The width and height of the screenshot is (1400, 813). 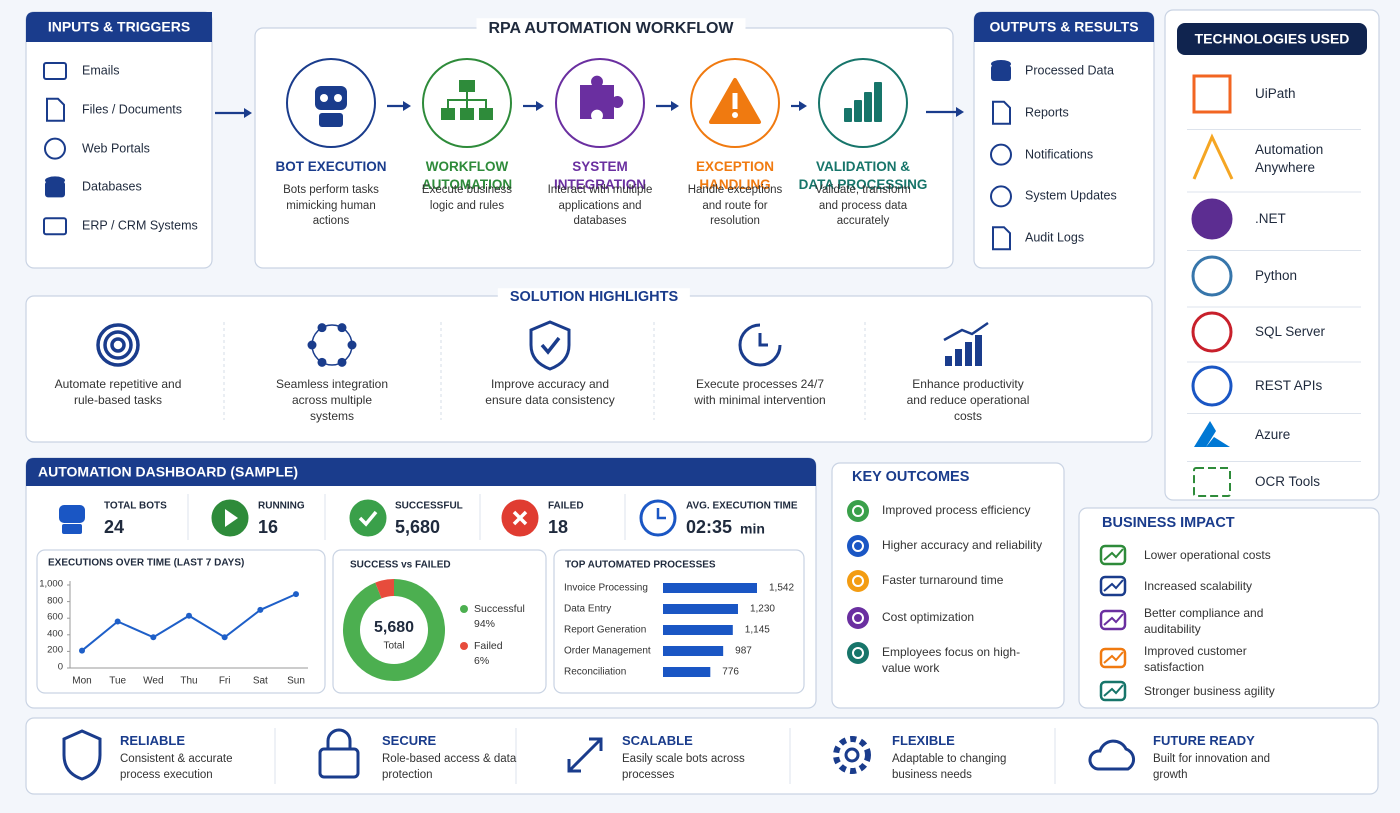 What do you see at coordinates (588, 609) in the screenshot?
I see `category-label: Data Entry` at bounding box center [588, 609].